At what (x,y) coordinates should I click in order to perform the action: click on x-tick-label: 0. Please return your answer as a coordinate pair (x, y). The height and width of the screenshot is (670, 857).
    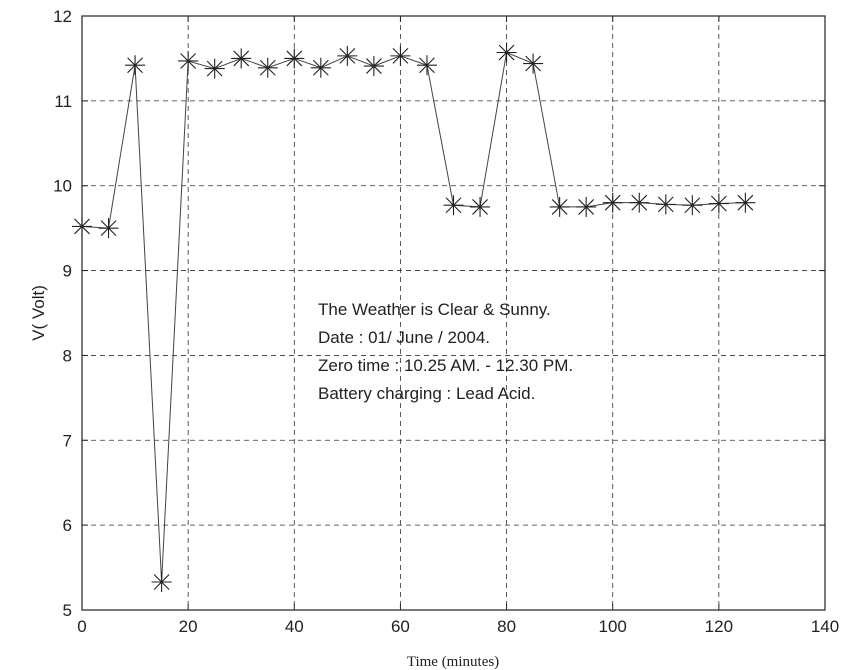
    Looking at the image, I should click on (81, 626).